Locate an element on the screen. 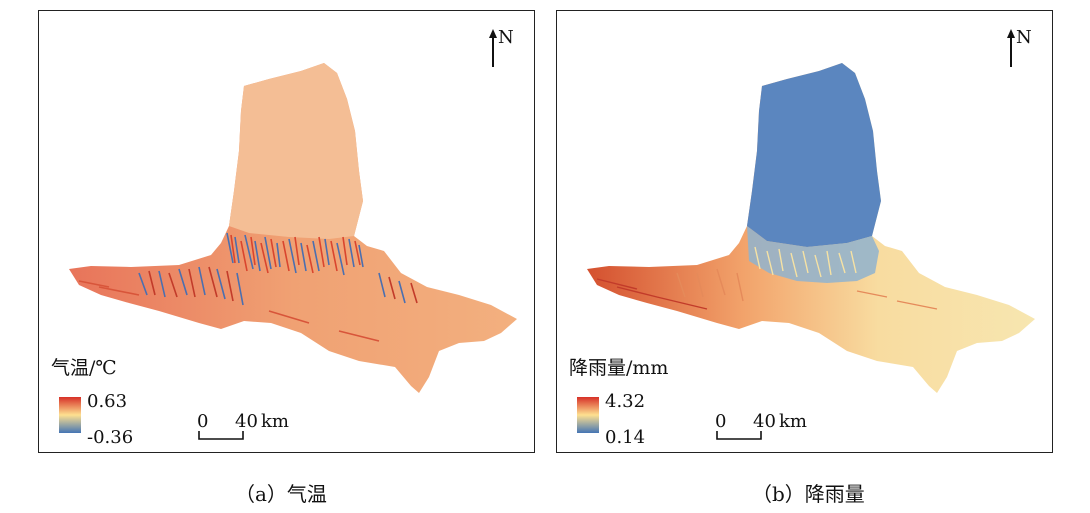  legend-max-value: 0.63 is located at coordinates (107, 401).